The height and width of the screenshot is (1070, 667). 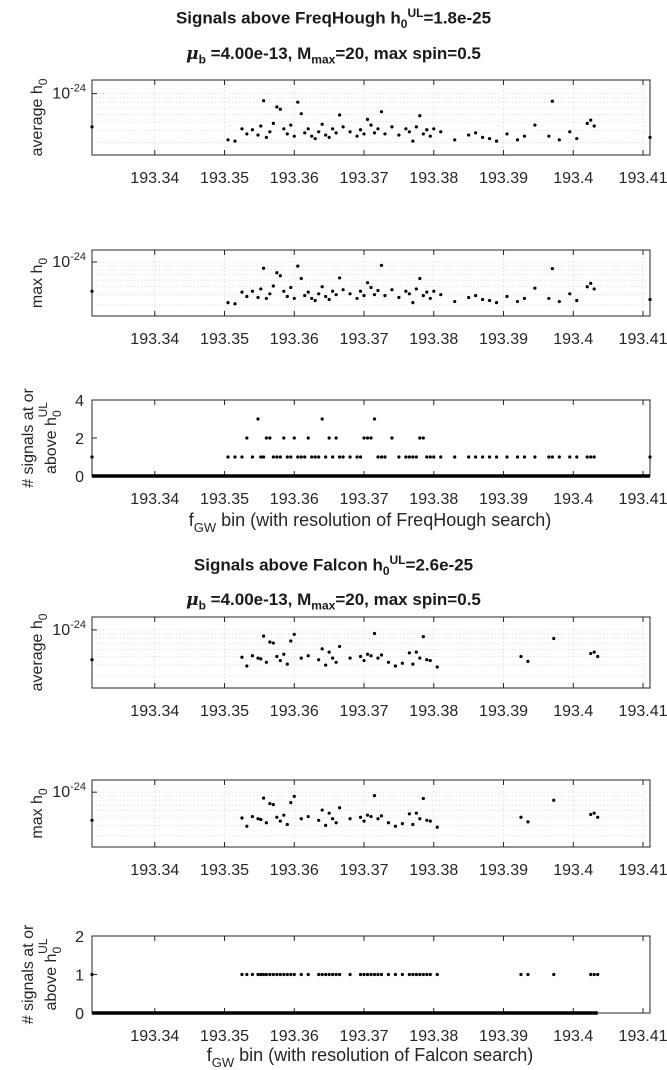 I want to click on x-tick-label: 193.34, so click(x=154, y=499).